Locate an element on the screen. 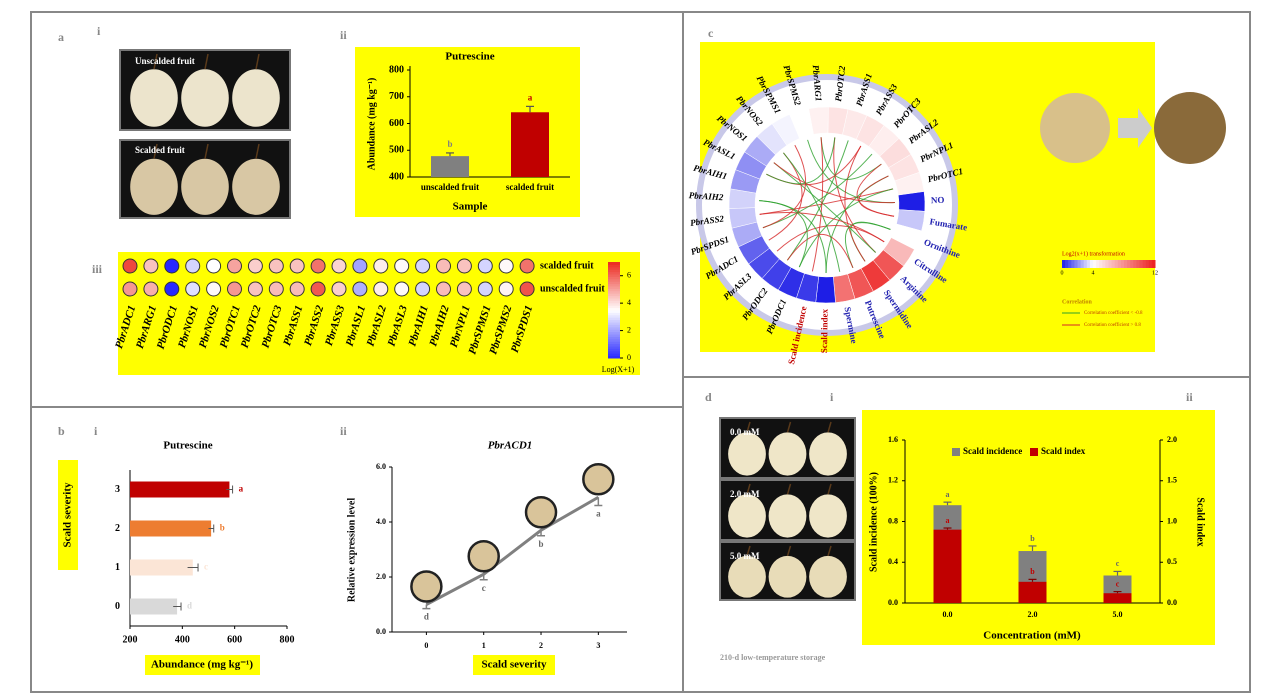 Image resolution: width=1267 pixels, height=697 pixels. y-tick-label: 2 is located at coordinates (117, 528).